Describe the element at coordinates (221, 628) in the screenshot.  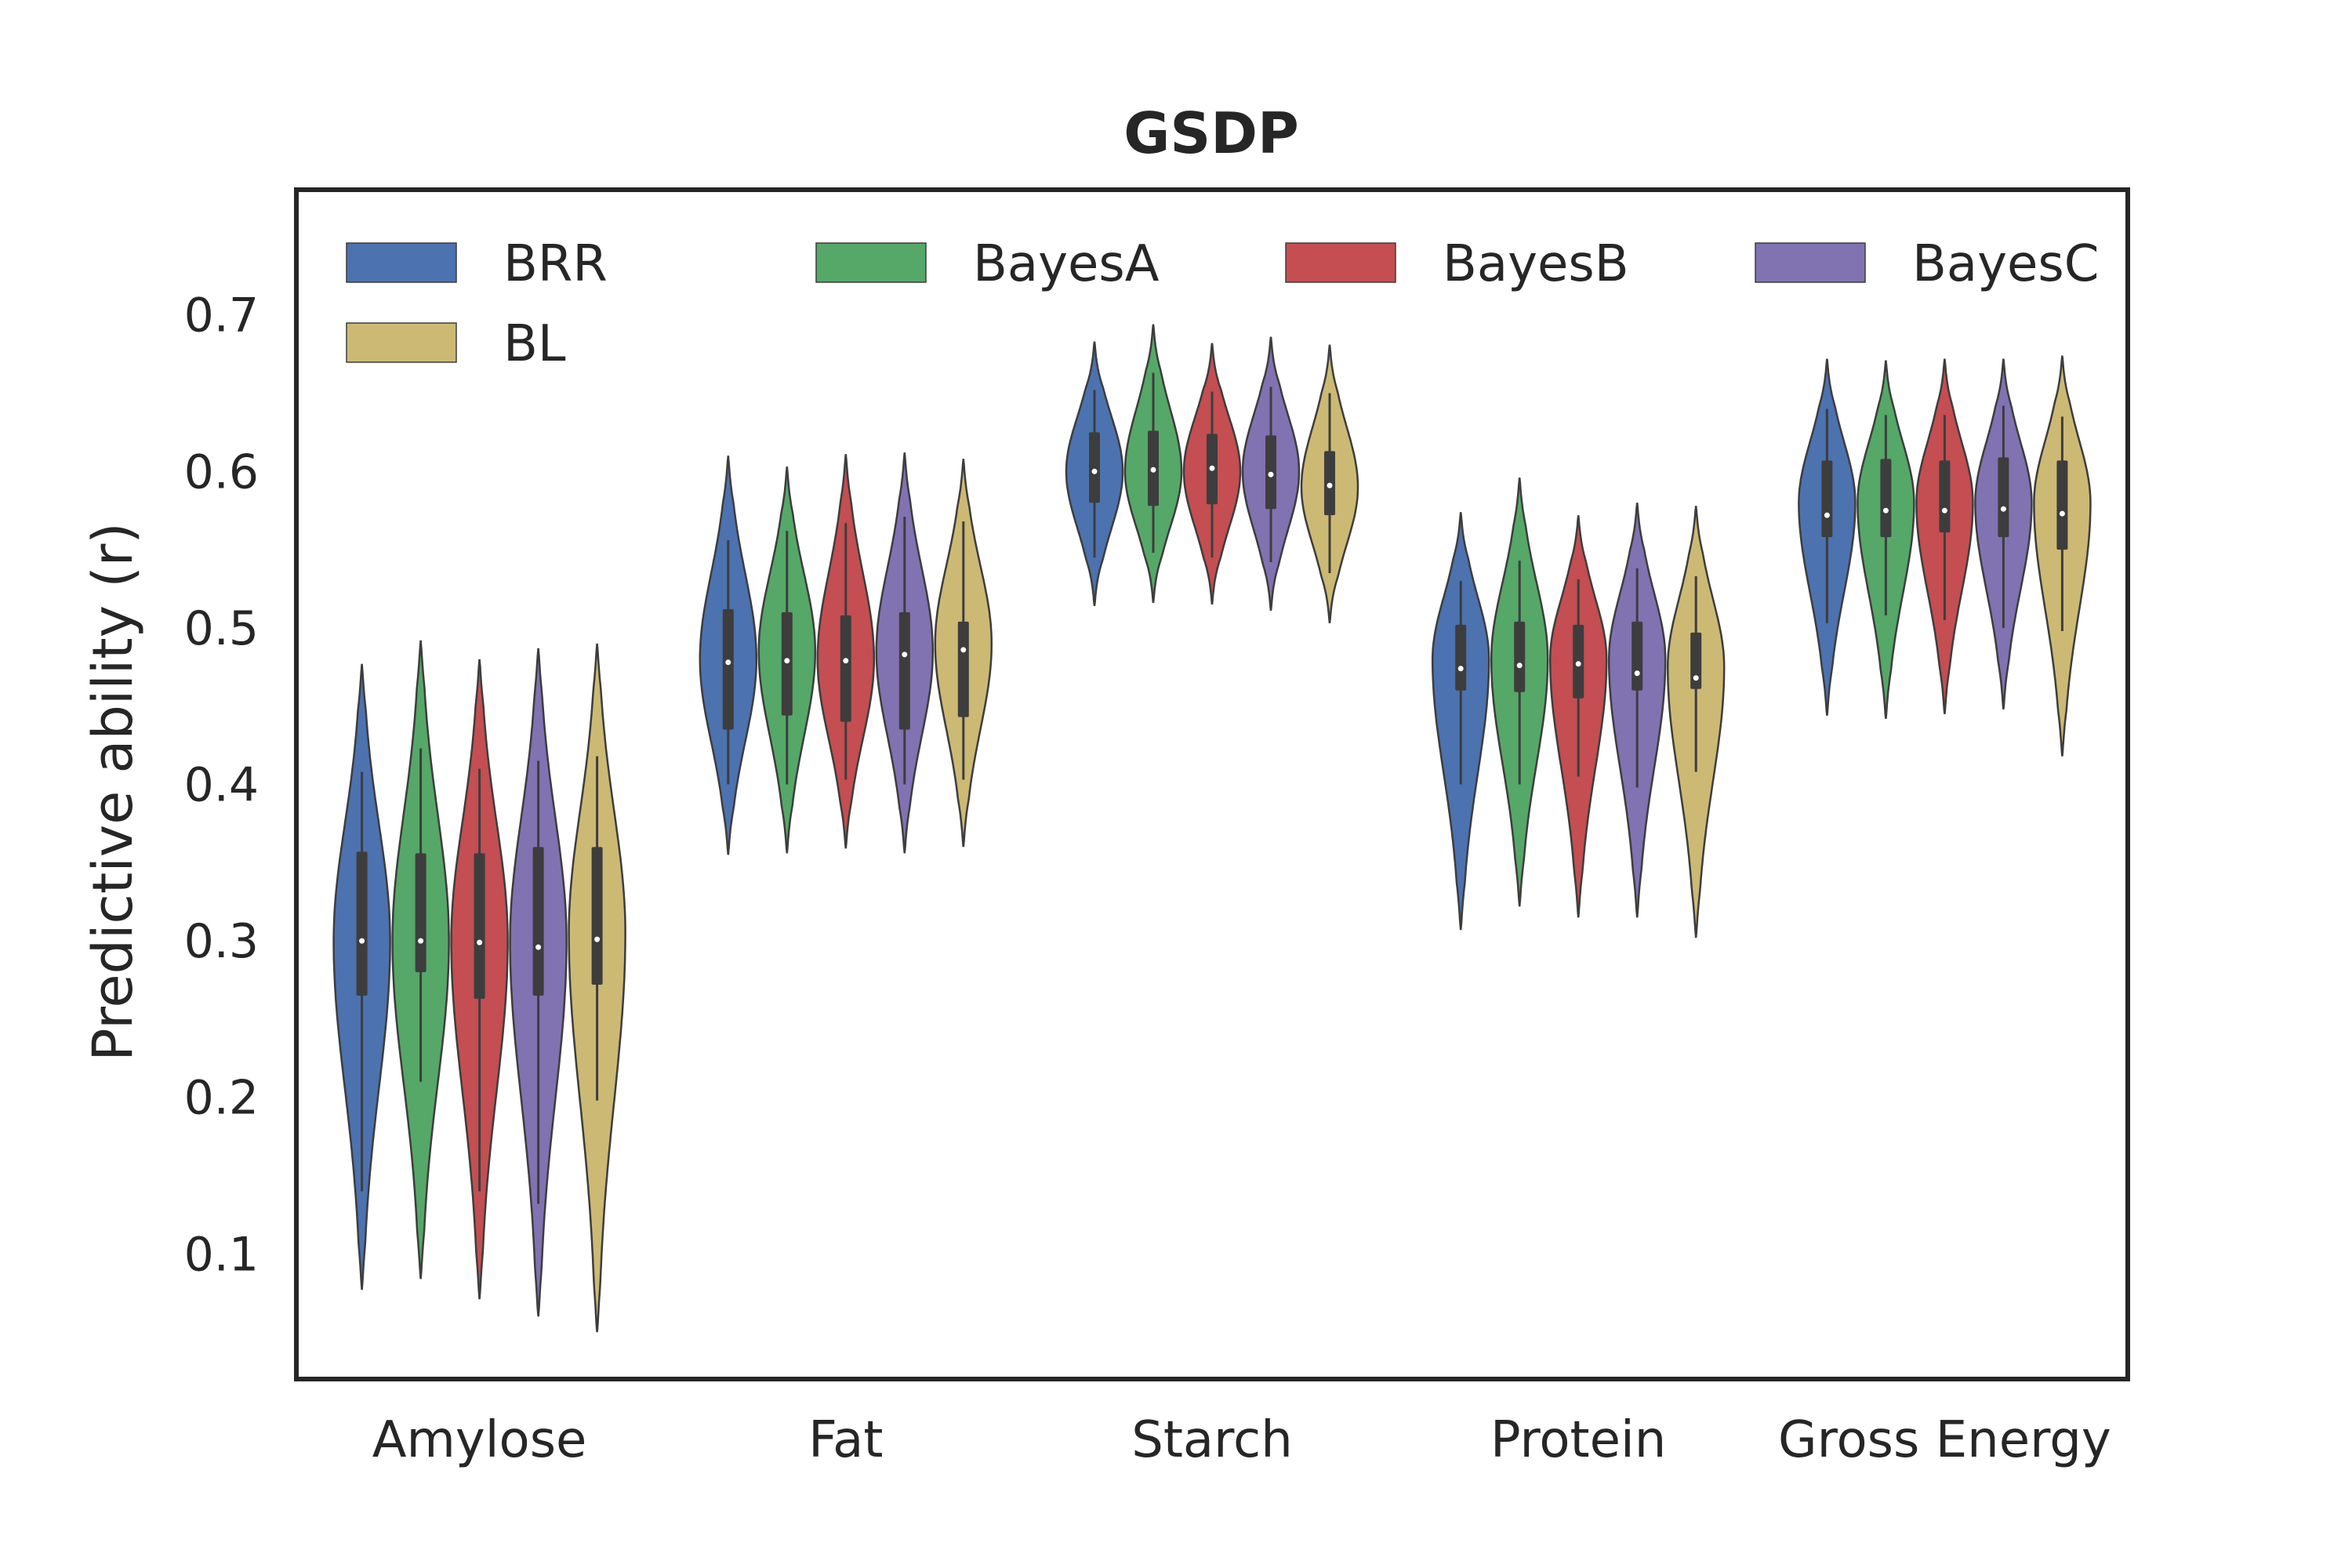
I see `y-tick-label: 0.5` at that location.